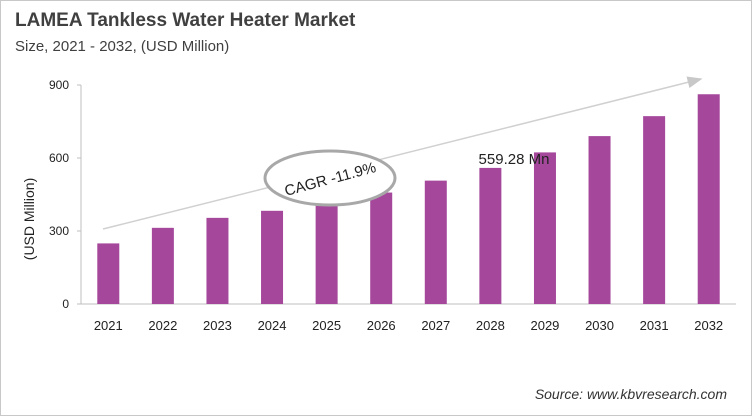 This screenshot has height=416, width=752. I want to click on y-tick-label: 300, so click(59, 231).